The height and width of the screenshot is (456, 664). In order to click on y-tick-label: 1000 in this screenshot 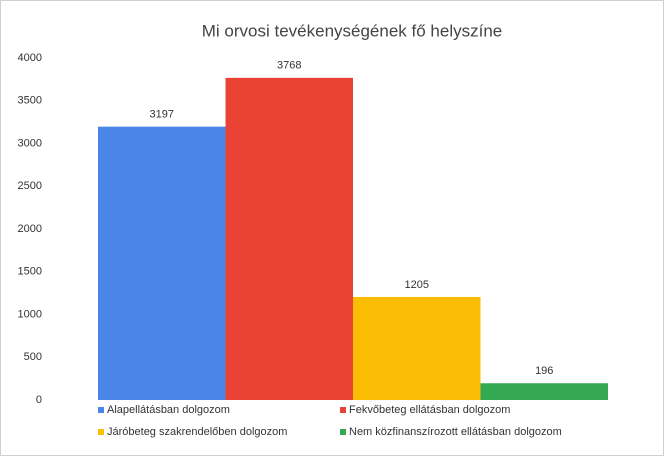, I will do `click(30, 314)`.